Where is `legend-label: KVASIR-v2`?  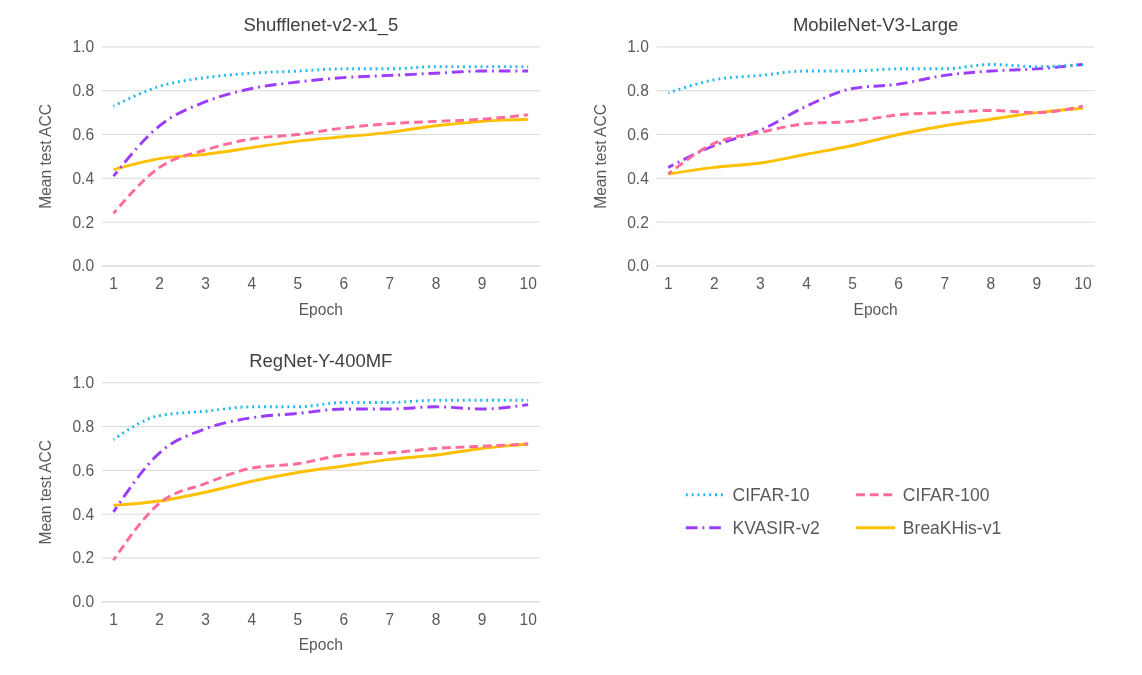
legend-label: KVASIR-v2 is located at coordinates (776, 527).